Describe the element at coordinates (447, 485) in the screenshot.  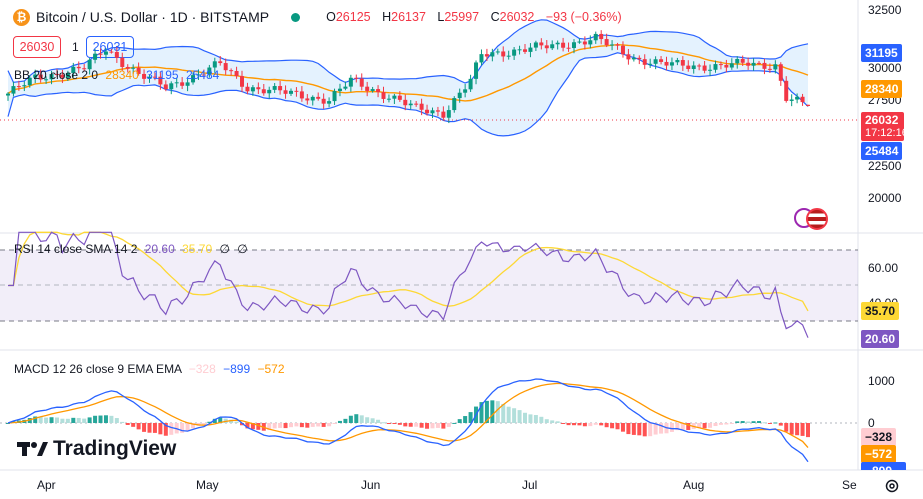
I see `time-axis: Apr May Jun Jul Aug Se` at that location.